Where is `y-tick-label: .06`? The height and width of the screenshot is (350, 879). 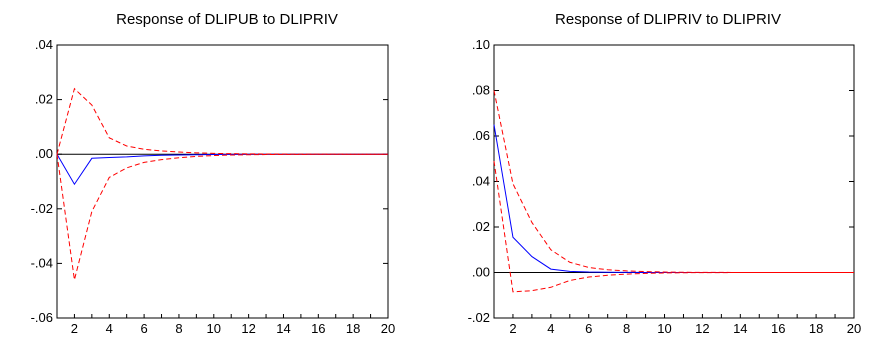 y-tick-label: .06 is located at coordinates (481, 135).